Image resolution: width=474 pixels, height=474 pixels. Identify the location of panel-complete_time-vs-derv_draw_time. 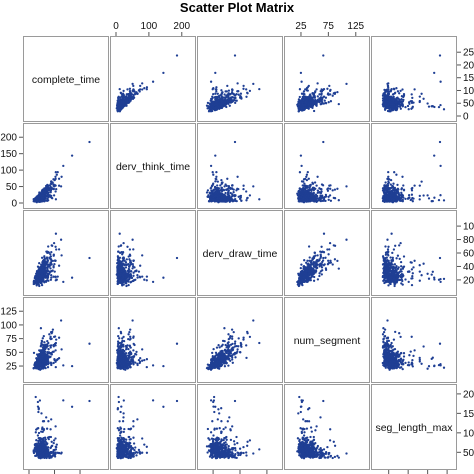
(233, 83).